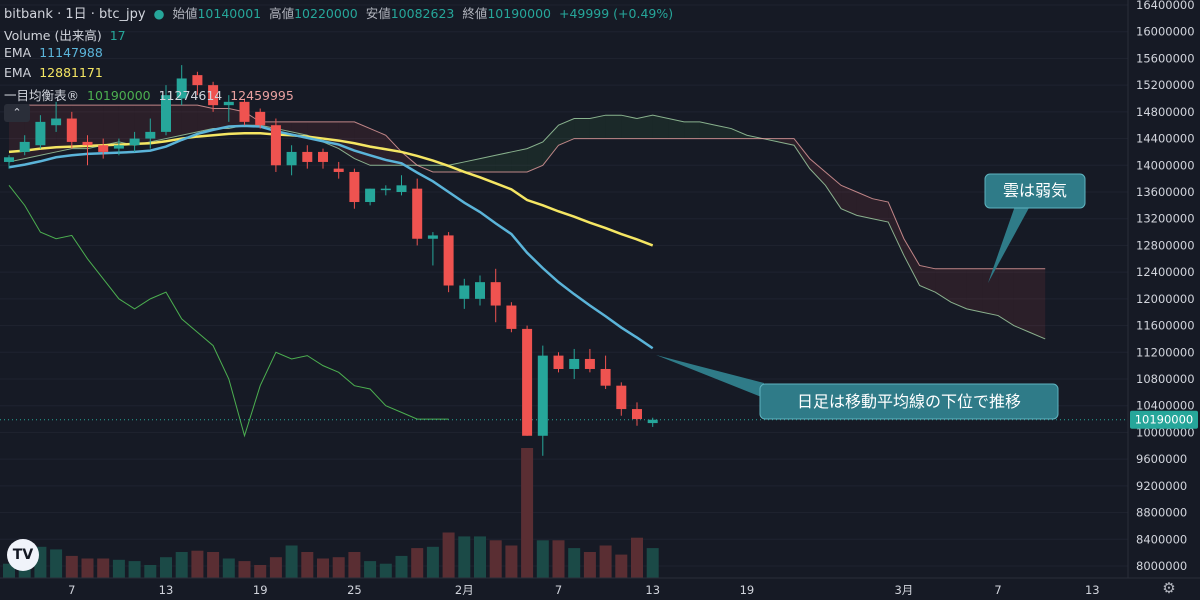  What do you see at coordinates (282, 13) in the screenshot?
I see `high-label: 高値` at bounding box center [282, 13].